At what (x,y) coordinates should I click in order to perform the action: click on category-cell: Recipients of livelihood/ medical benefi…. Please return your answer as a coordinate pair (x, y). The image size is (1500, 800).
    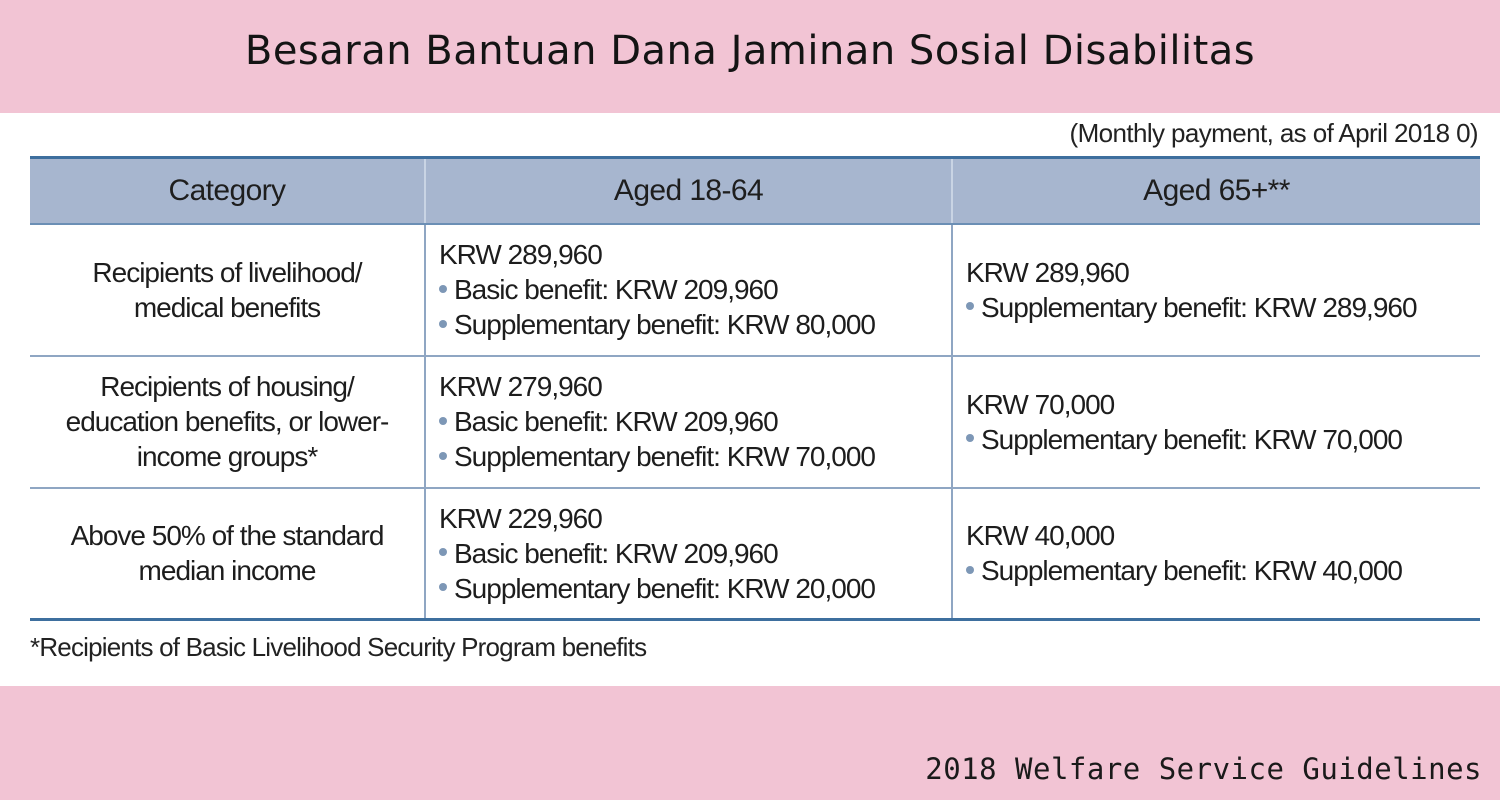
    Looking at the image, I should click on (227, 290).